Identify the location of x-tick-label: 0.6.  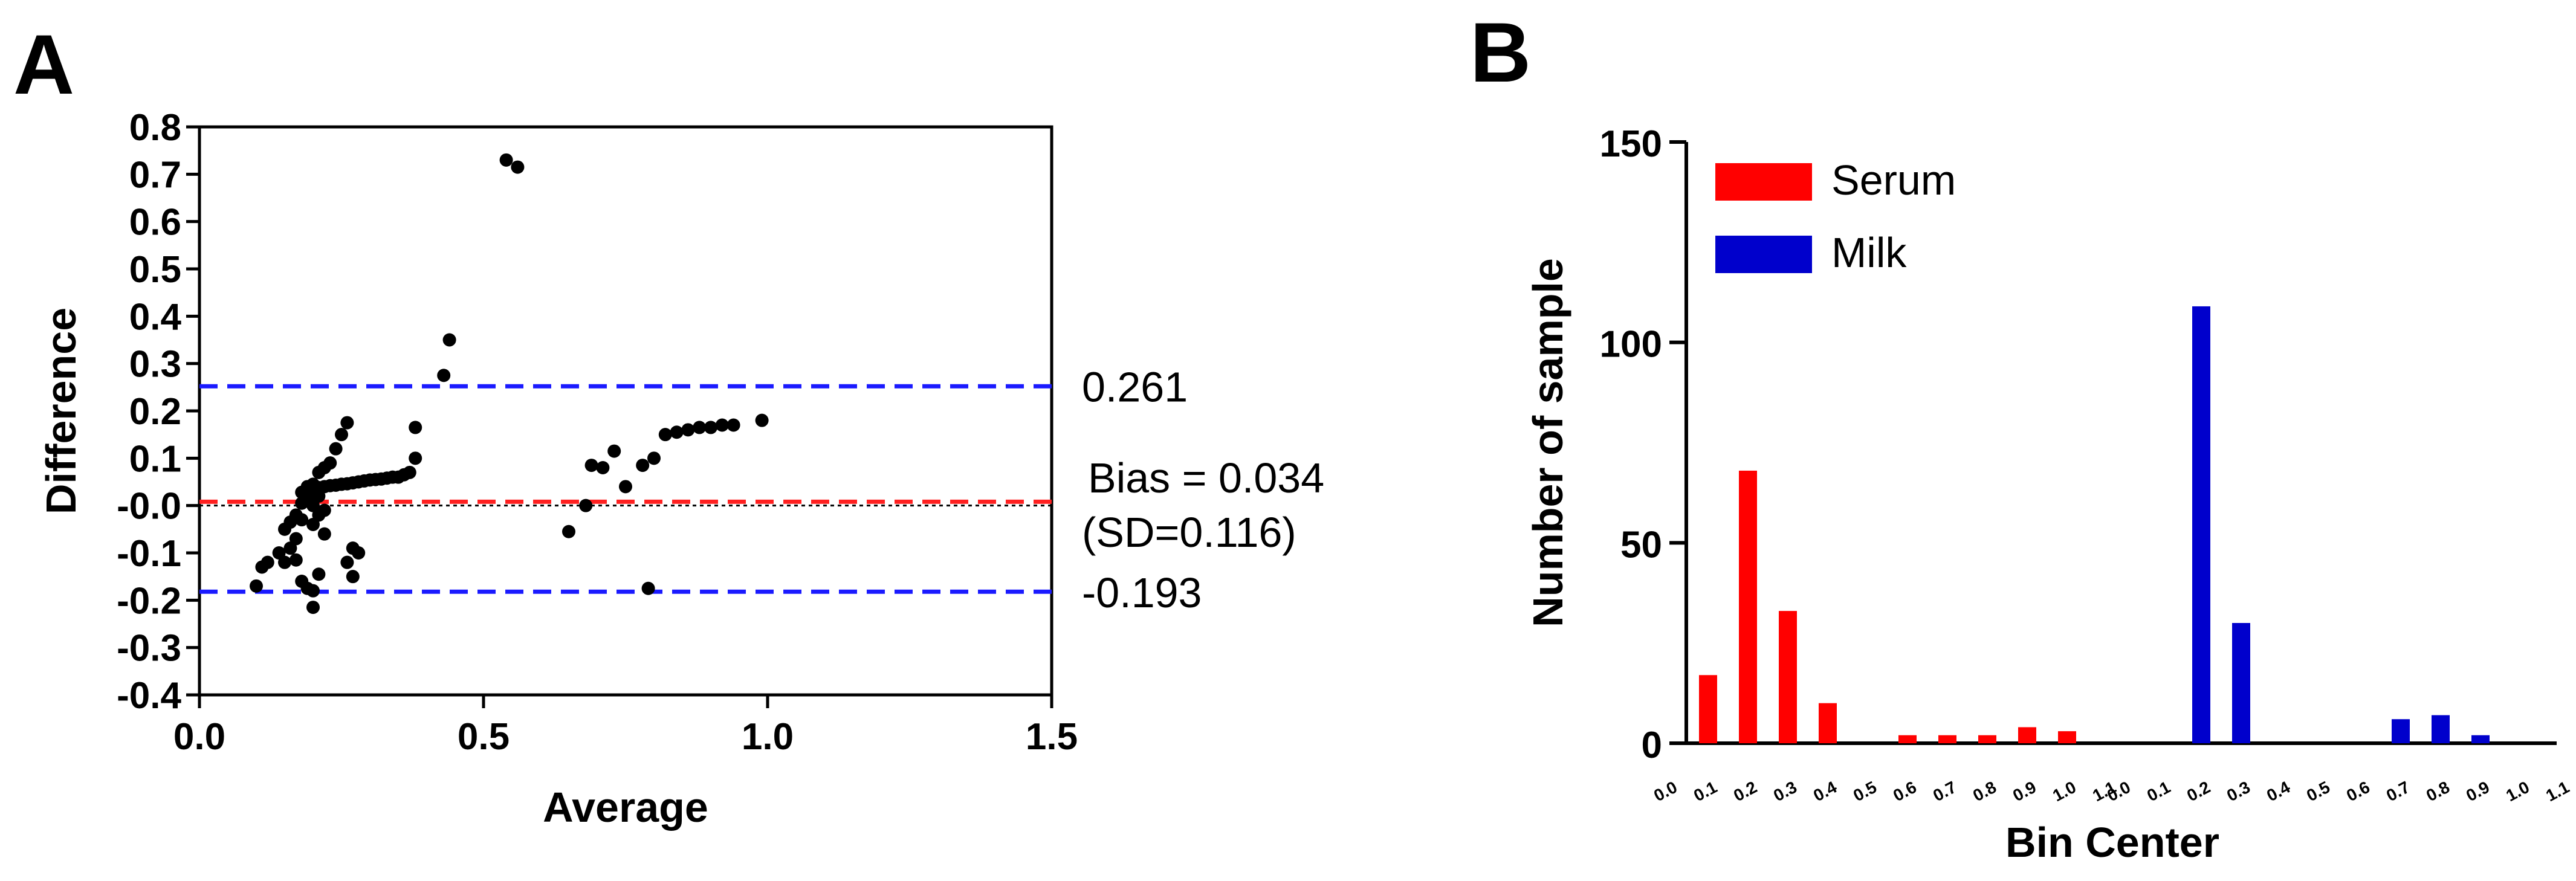
(1905, 791).